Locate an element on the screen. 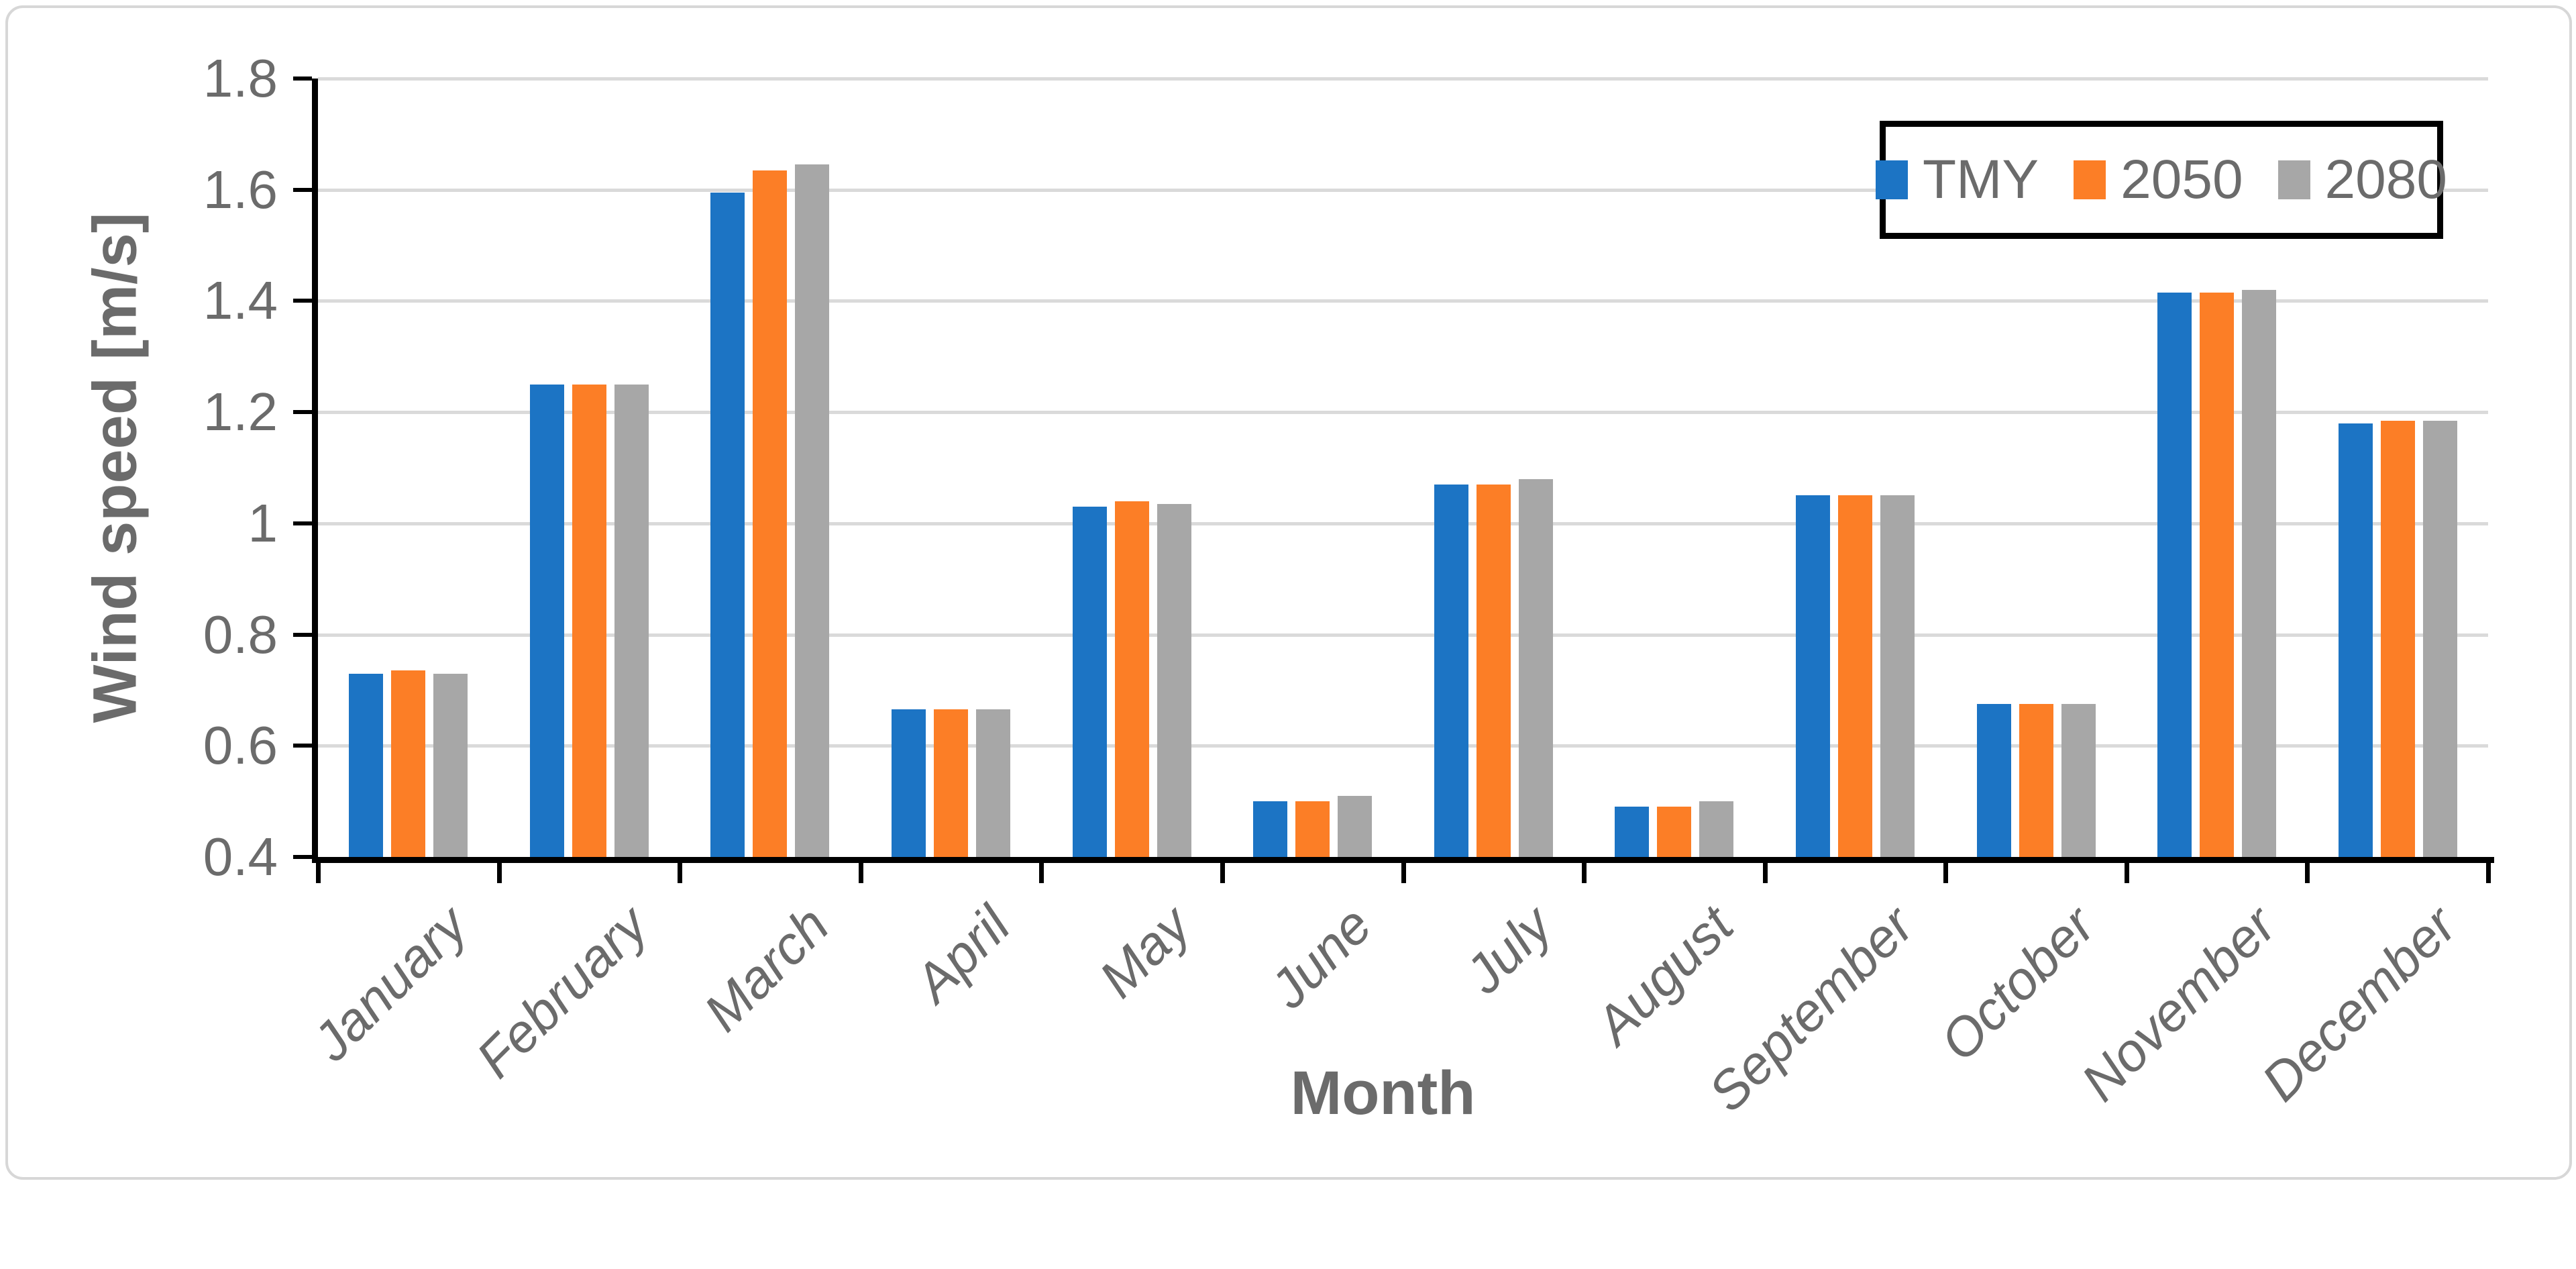 The width and height of the screenshot is (2576, 1269). legend-item-tmy: TMY is located at coordinates (1957, 179).